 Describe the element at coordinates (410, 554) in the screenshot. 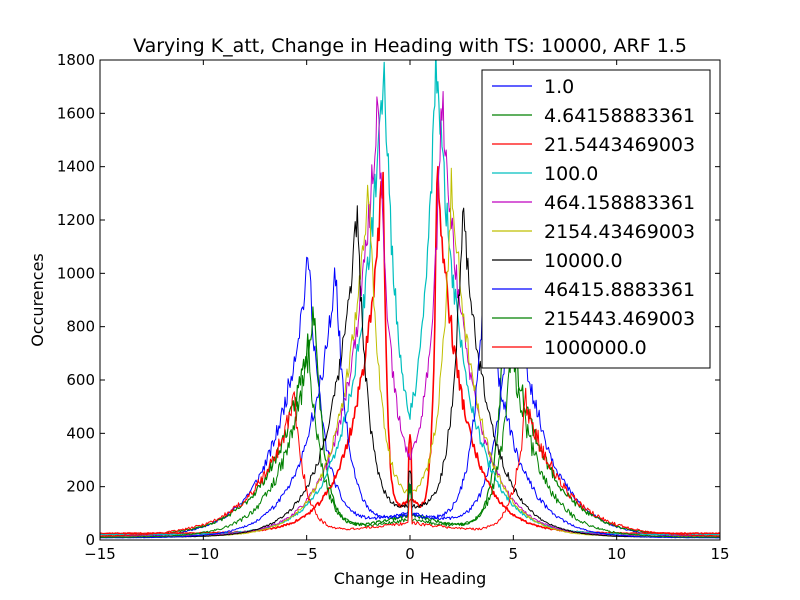

I see `x-tick-label: 0` at that location.